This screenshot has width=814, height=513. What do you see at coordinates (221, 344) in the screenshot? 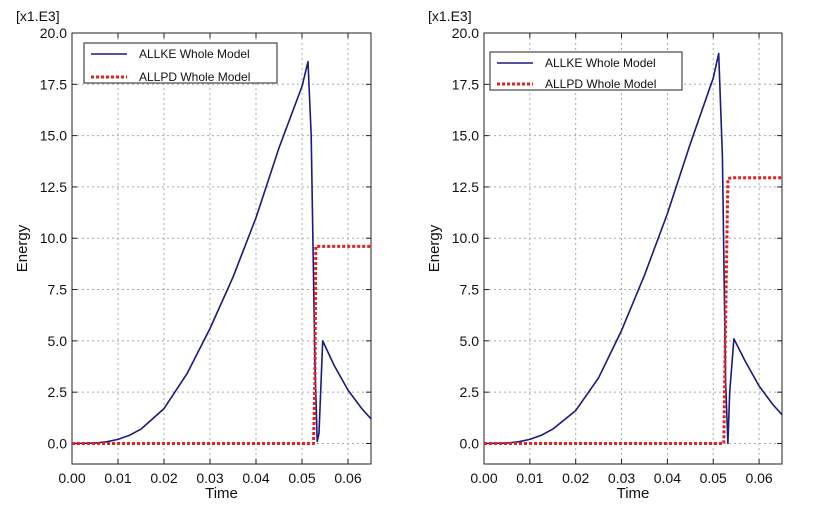
I see `series-line-allpd` at bounding box center [221, 344].